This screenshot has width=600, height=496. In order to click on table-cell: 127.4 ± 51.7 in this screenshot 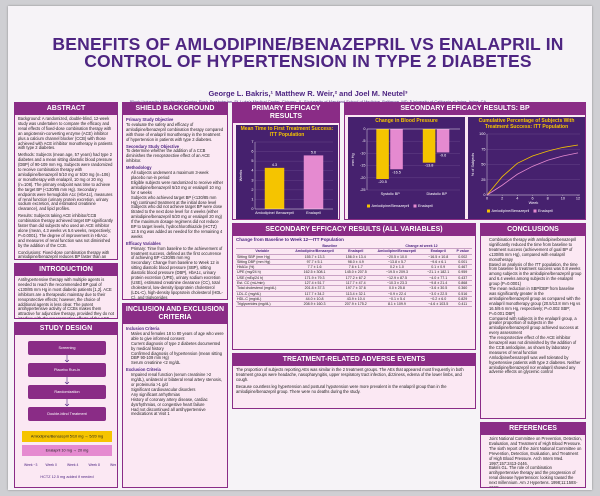, I will do `click(314, 283)`.